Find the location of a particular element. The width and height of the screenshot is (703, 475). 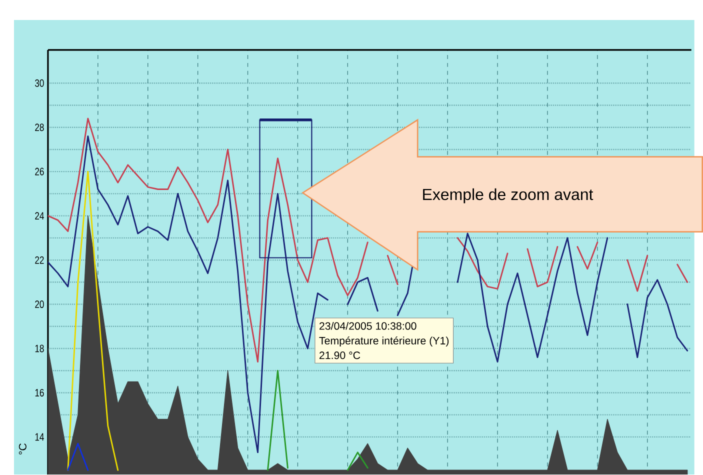

y-tick-label: 24 is located at coordinates (39, 216).